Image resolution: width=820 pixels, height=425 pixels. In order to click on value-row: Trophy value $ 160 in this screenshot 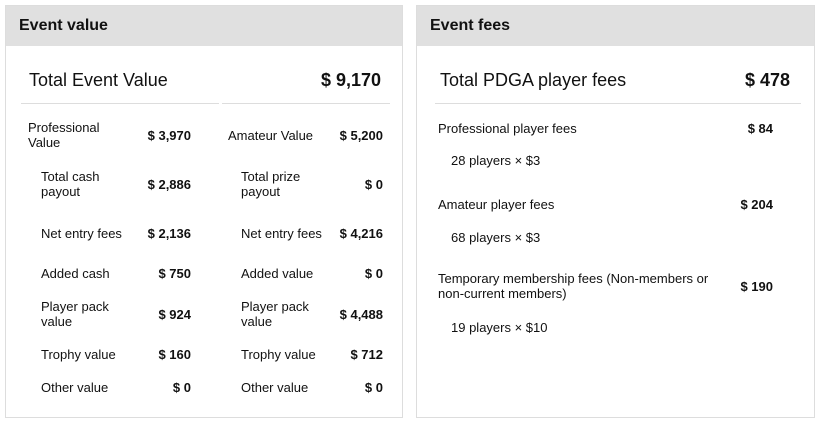, I will do `click(116, 354)`.